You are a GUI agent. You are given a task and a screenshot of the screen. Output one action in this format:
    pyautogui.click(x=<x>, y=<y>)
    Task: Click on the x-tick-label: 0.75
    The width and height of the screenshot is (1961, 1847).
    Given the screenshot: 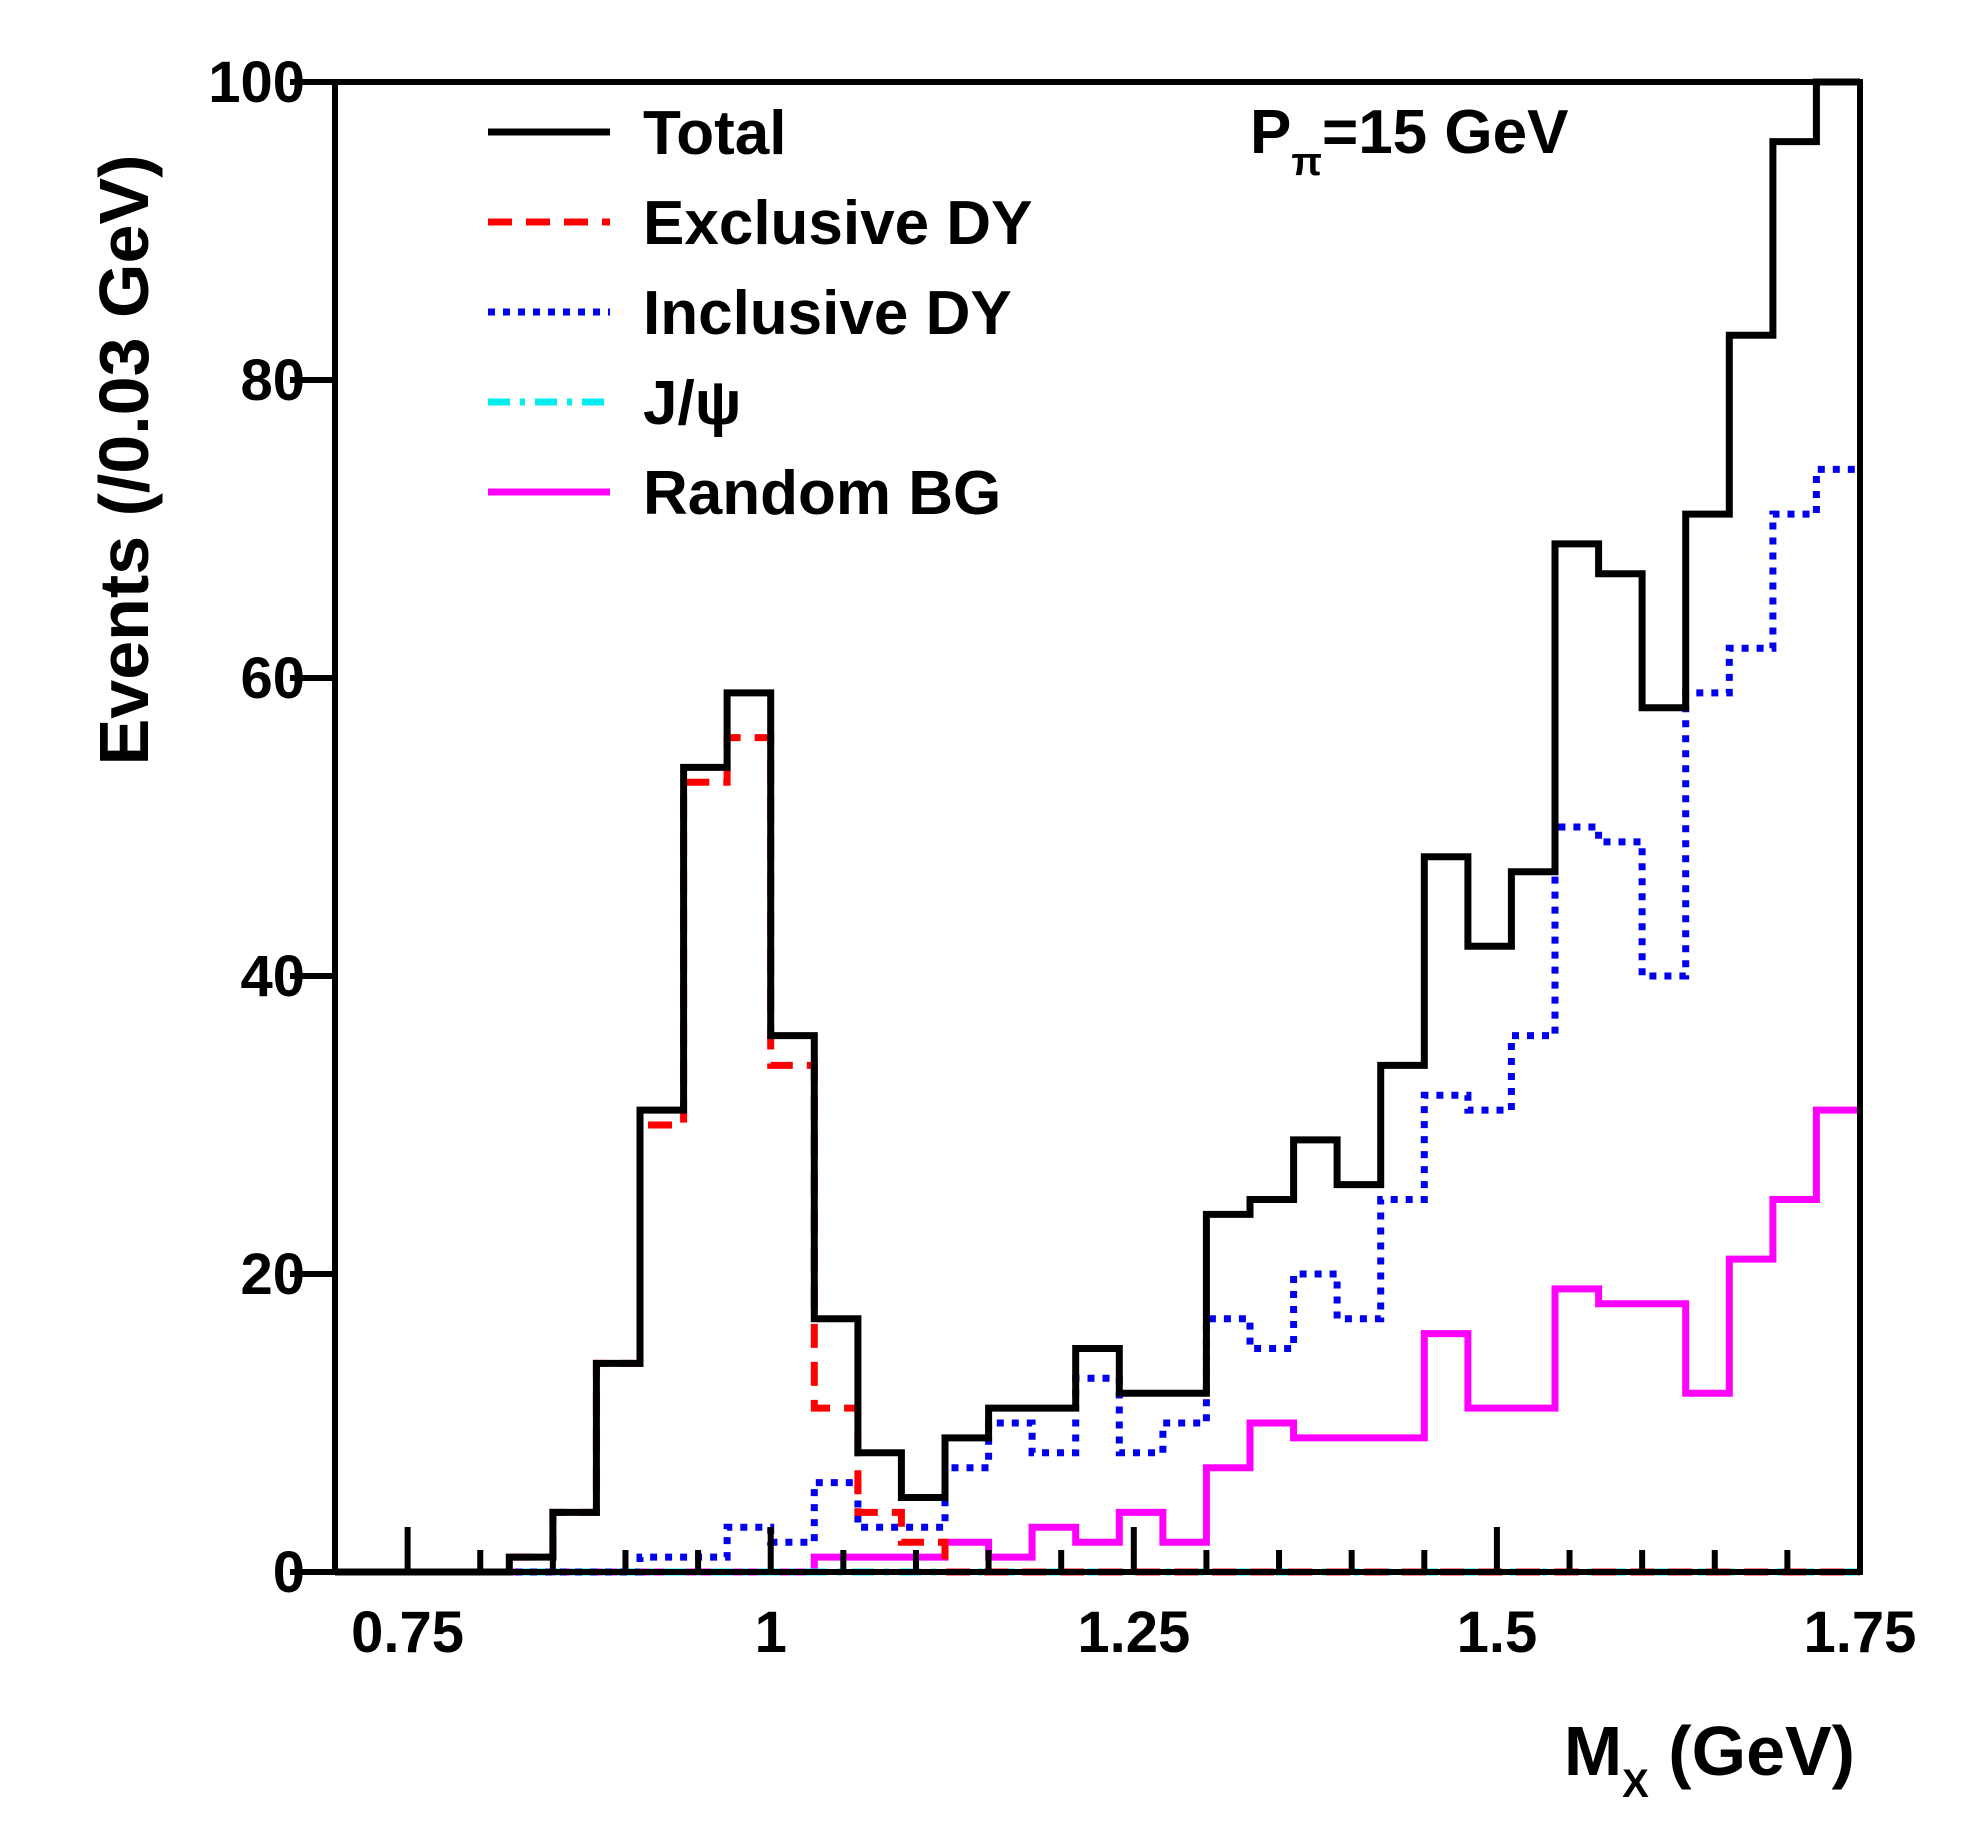 What is the action you would take?
    pyautogui.click(x=407, y=1632)
    